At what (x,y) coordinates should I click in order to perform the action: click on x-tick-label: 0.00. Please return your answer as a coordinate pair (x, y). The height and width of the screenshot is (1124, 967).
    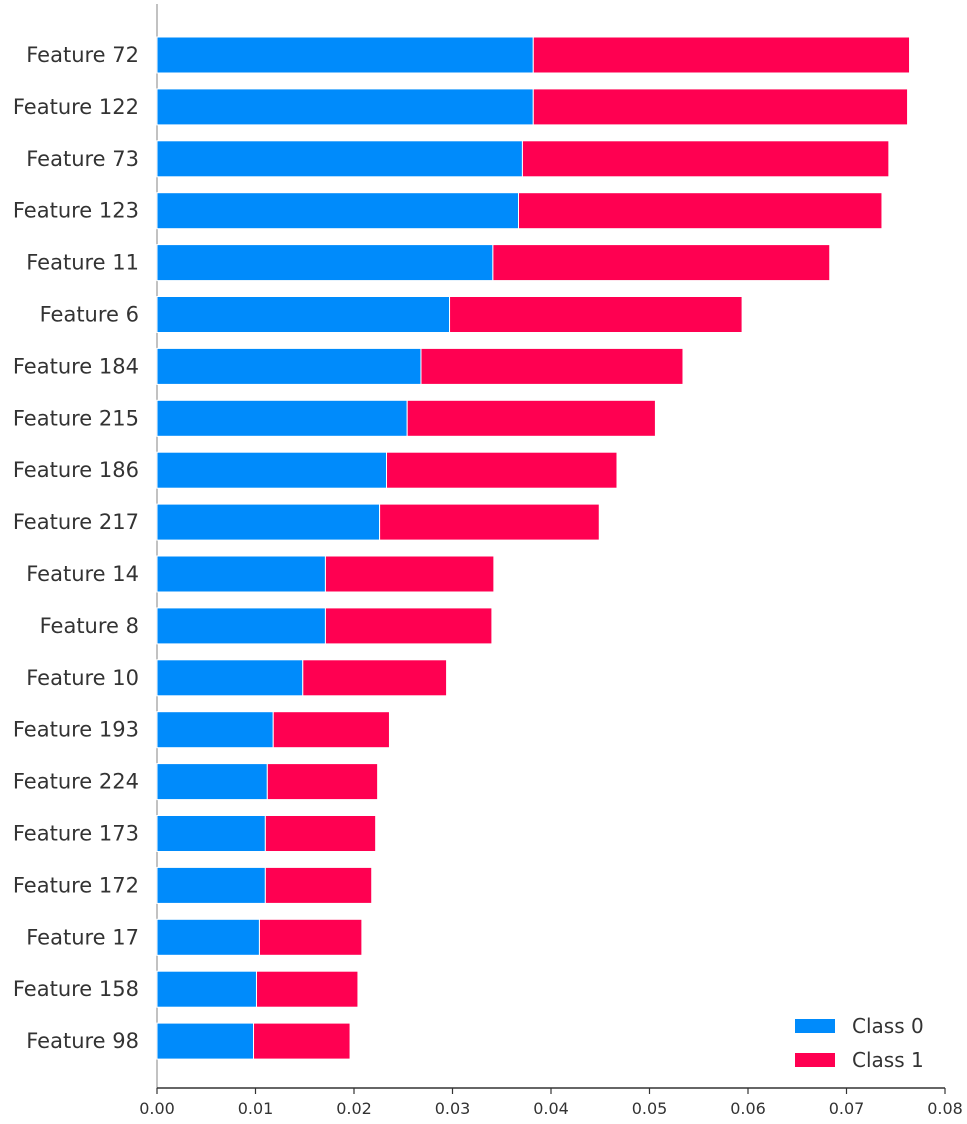
    Looking at the image, I should click on (157, 1108).